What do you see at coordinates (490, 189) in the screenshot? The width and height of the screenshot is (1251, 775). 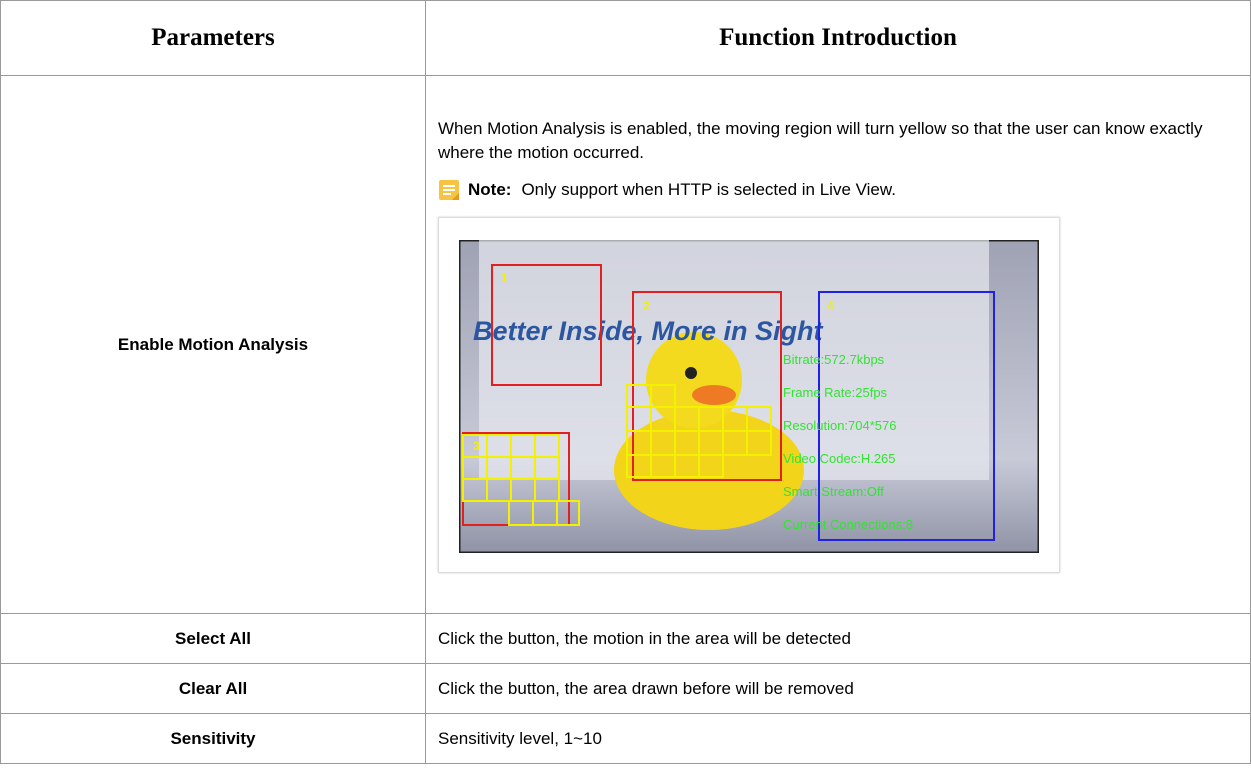 I see `note-label: Note:` at bounding box center [490, 189].